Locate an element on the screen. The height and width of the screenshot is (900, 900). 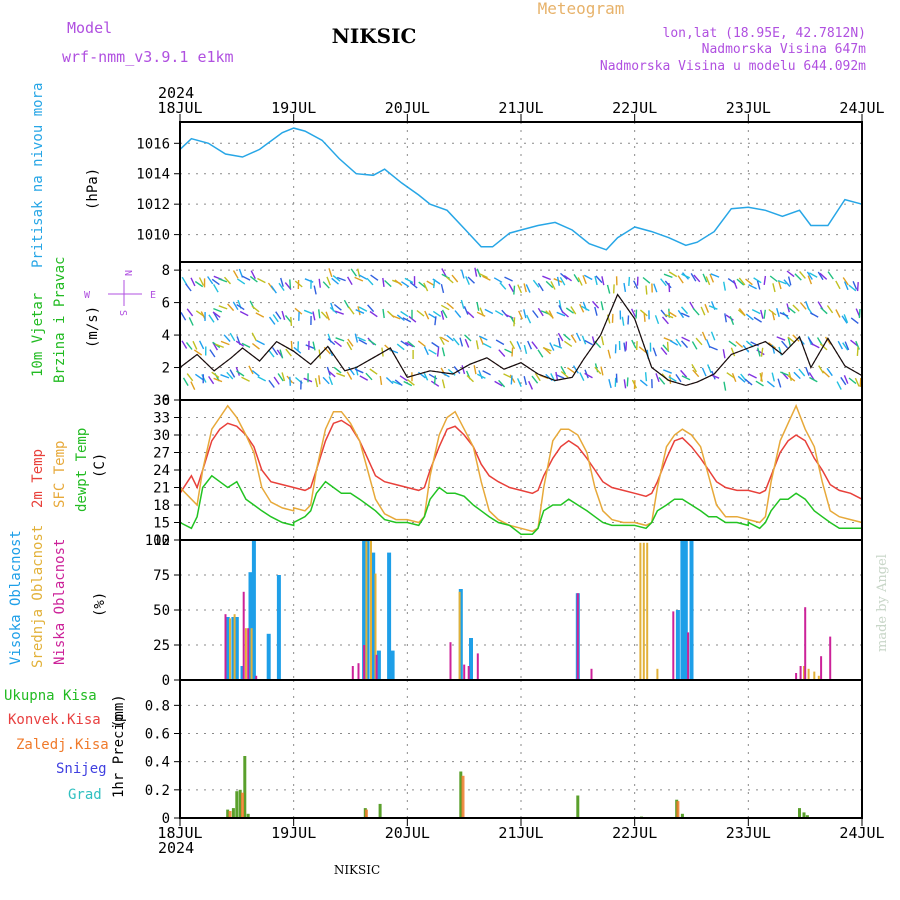
cloud-ylabel-3: Niska Oblacnost is located at coordinates (60, 602).